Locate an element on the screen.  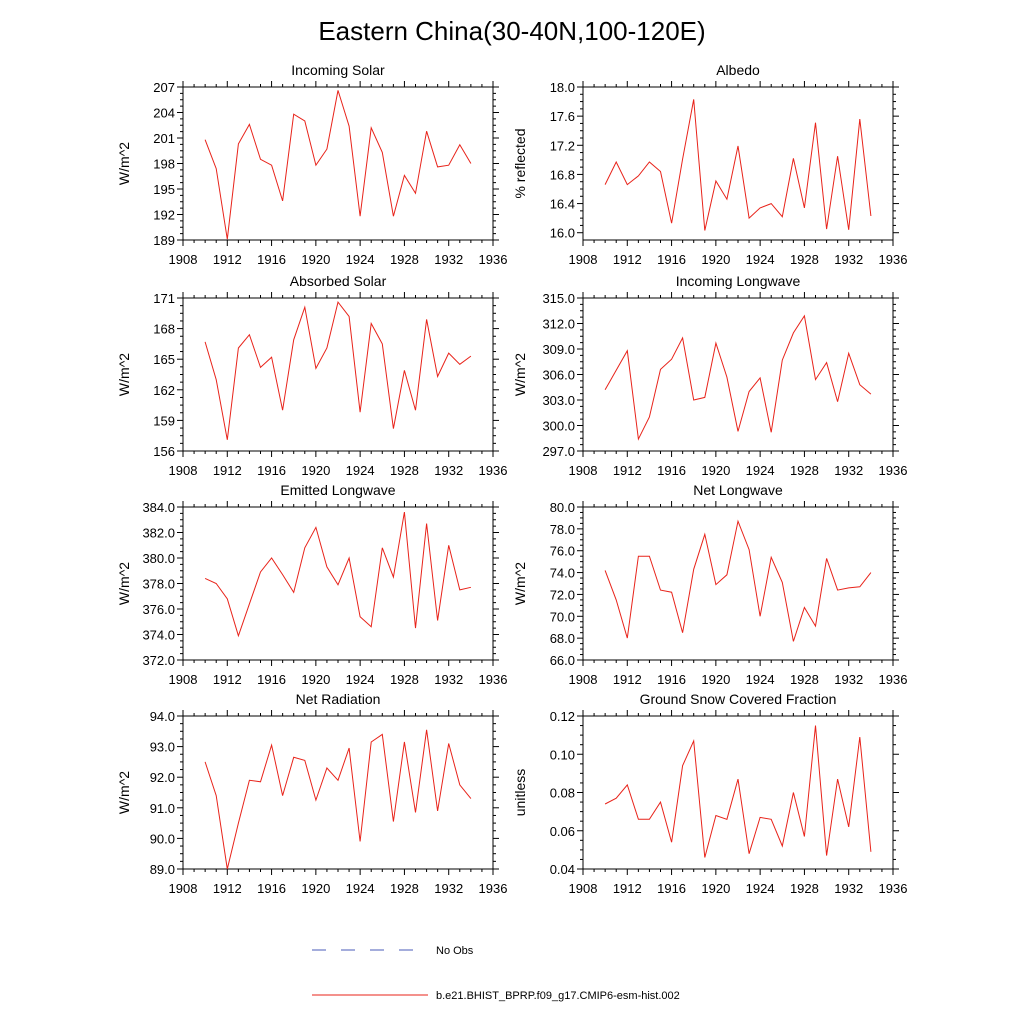
y-tick-label: 192 is located at coordinates (164, 215).